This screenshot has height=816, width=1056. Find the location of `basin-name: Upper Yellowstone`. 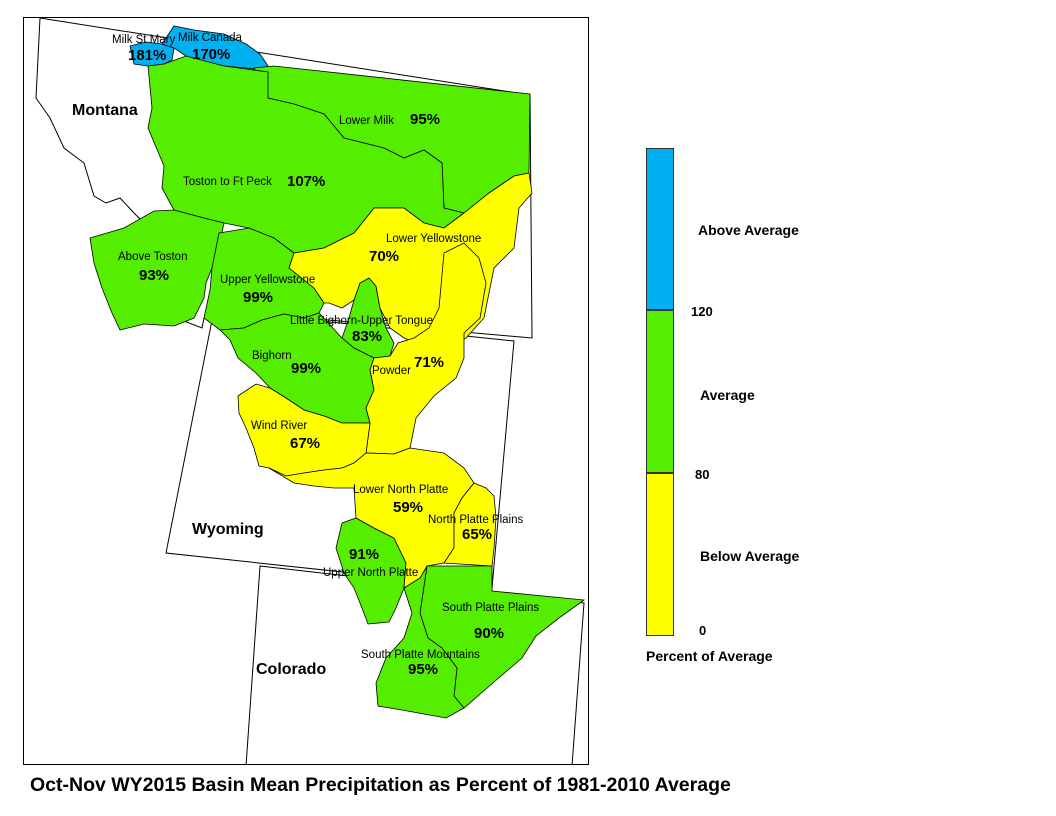

basin-name: Upper Yellowstone is located at coordinates (267, 280).